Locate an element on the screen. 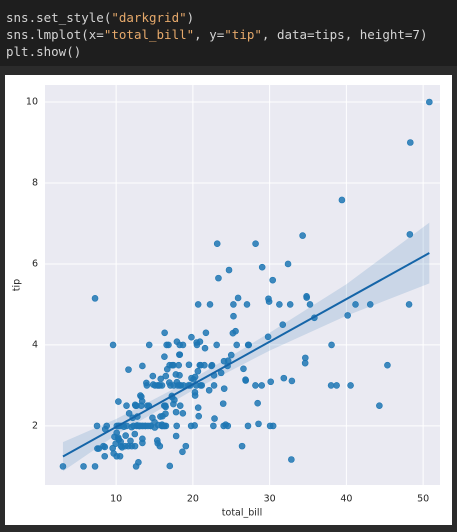  code-text: sns.set_style( is located at coordinates (59, 17).